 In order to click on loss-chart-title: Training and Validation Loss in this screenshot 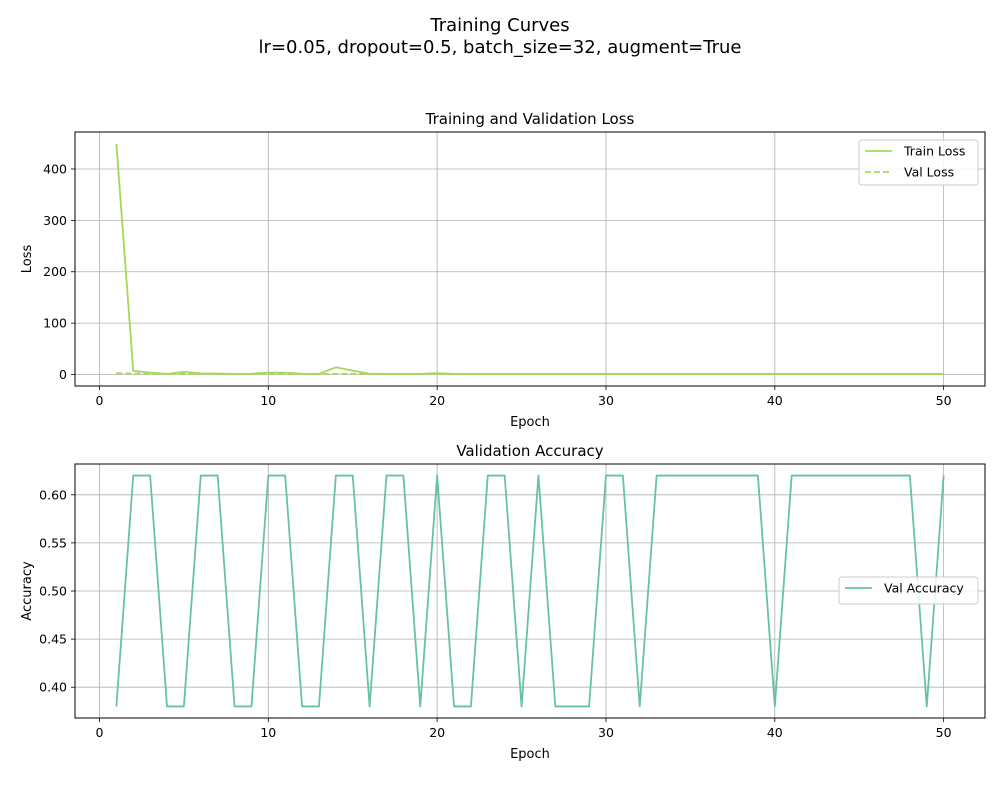, I will do `click(530, 119)`.